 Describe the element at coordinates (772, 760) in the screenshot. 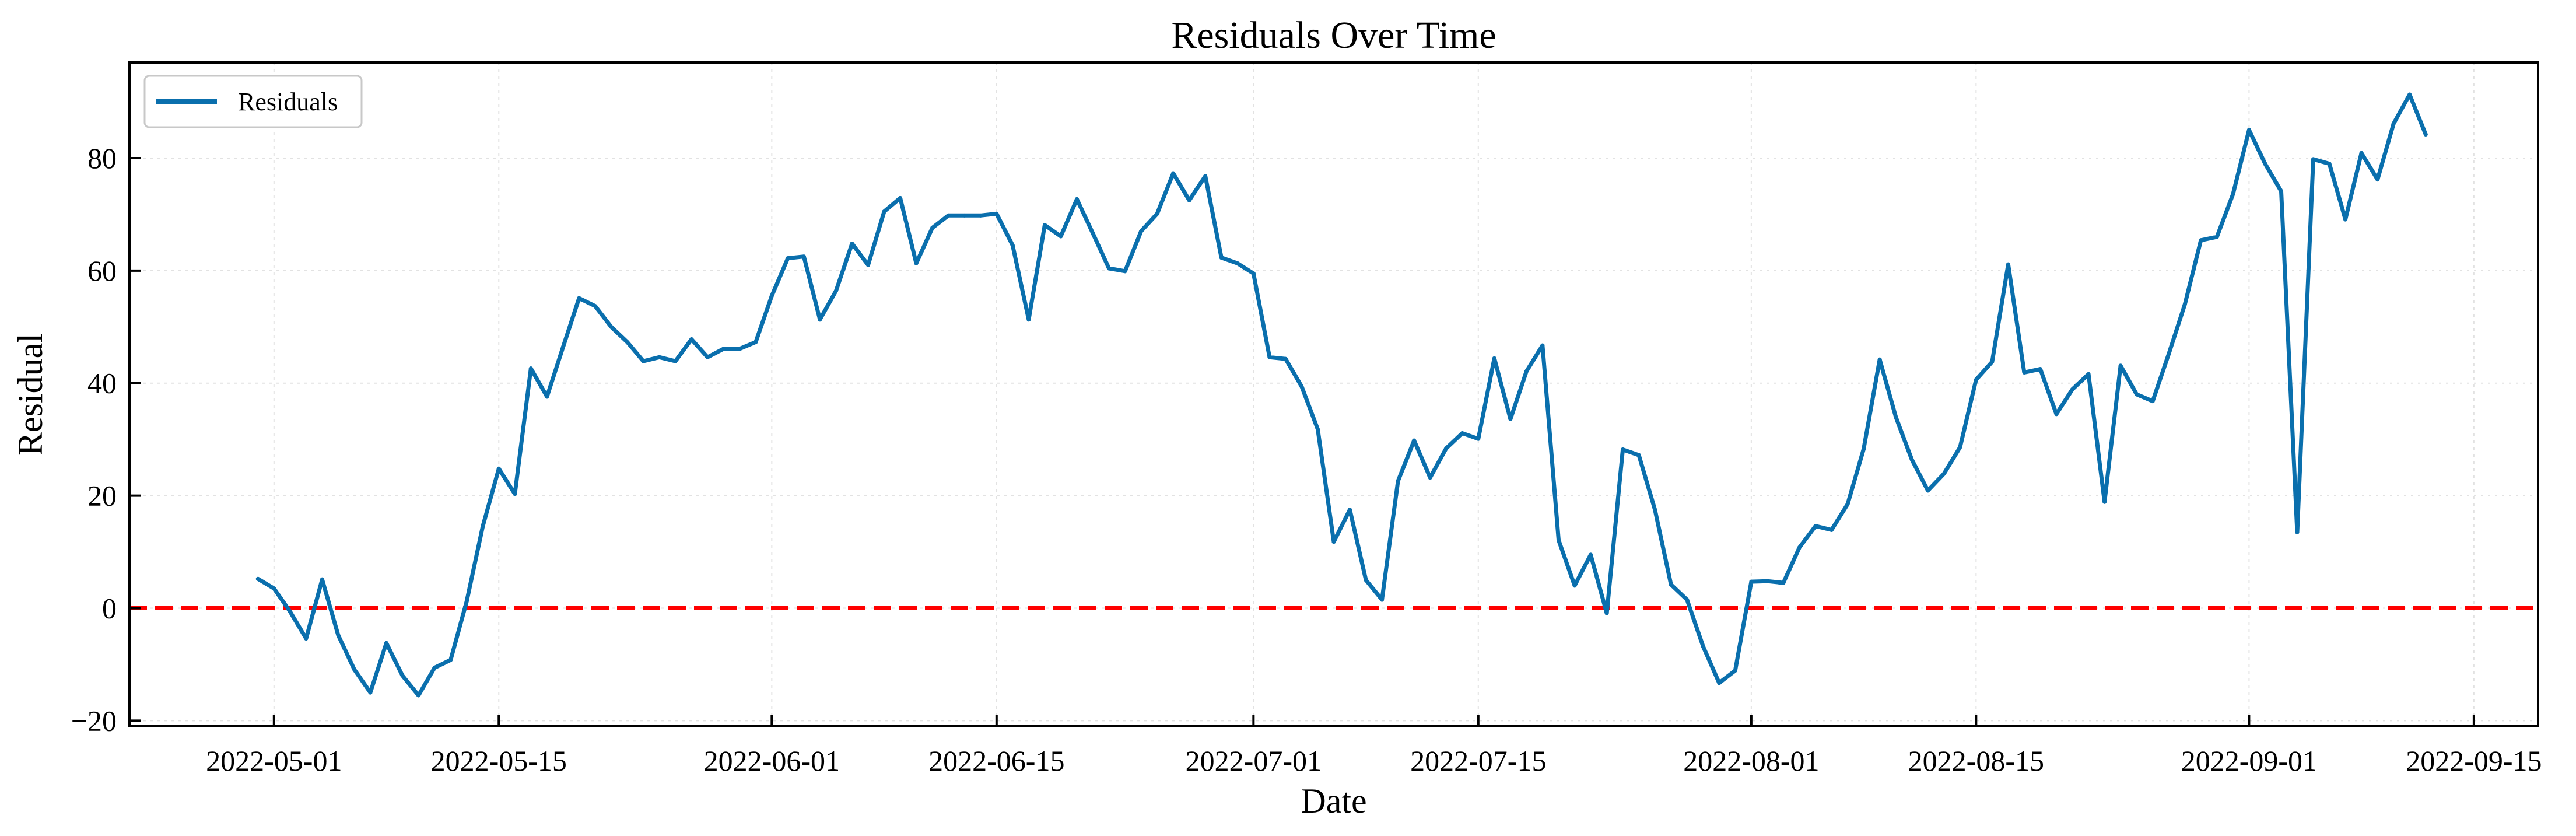

I see `x-tick-label: 2022-06-01` at that location.